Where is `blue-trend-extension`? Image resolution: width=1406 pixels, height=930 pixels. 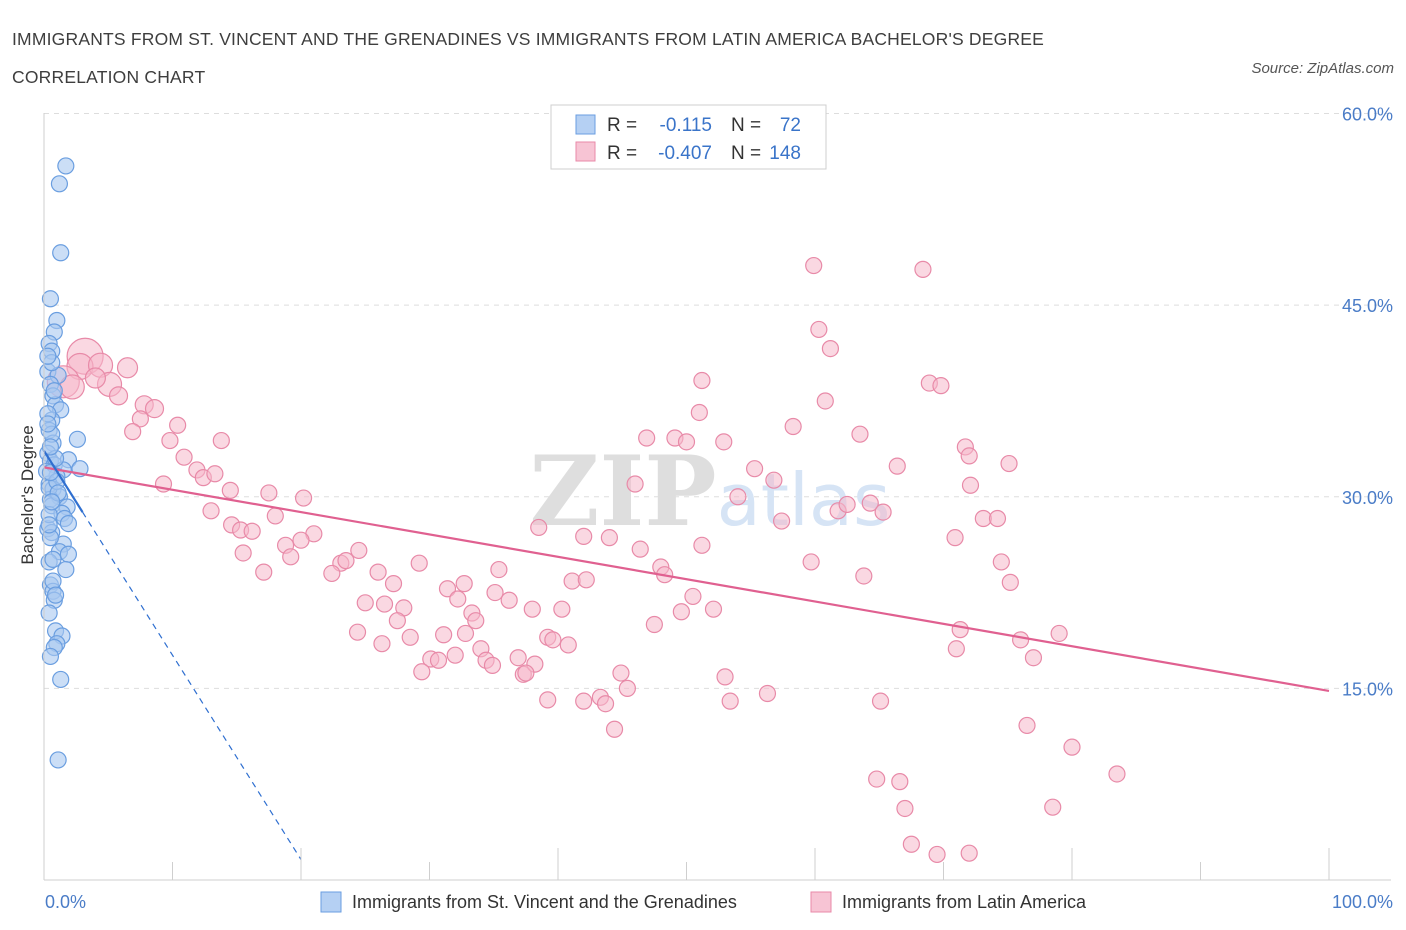
blue-trend-extension is located at coordinates (192, 685).